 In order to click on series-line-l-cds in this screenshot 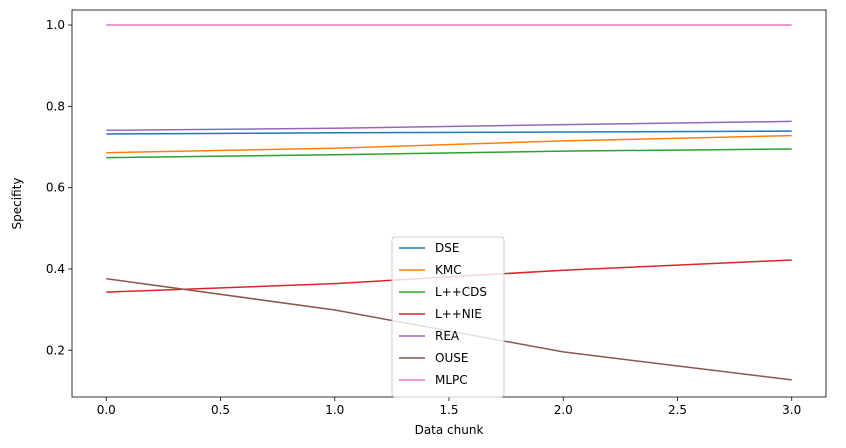, I will do `click(449, 153)`.